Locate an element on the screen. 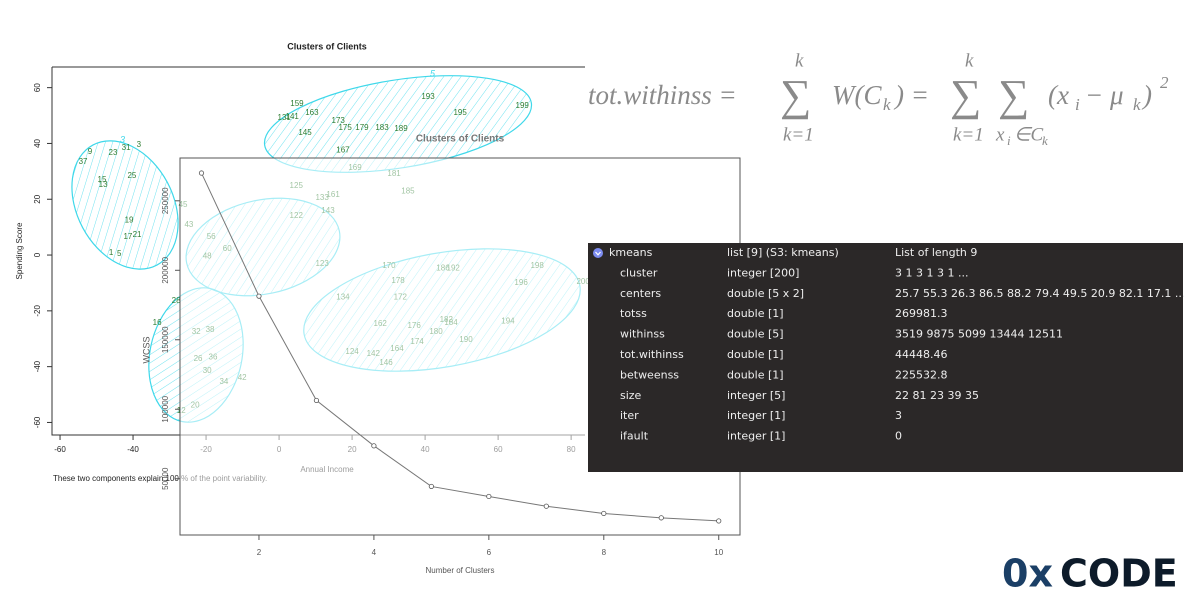 The image size is (1200, 611). x-tick-label: -40 is located at coordinates (133, 449).